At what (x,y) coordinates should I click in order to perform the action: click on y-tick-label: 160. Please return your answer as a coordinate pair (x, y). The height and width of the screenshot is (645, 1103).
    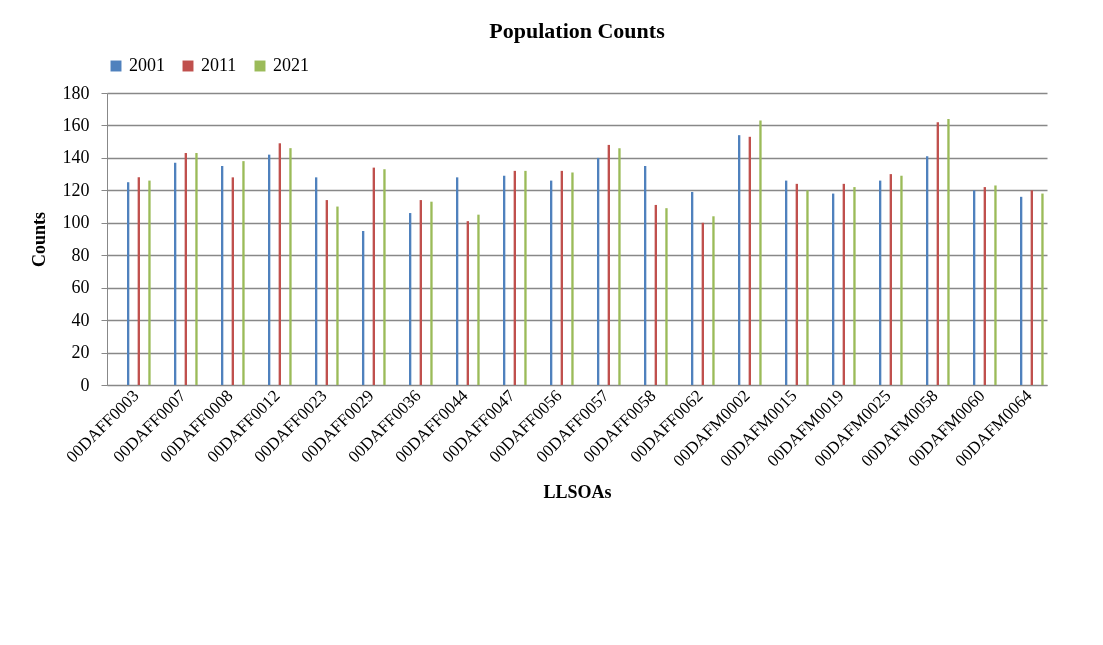
    Looking at the image, I should click on (76, 124).